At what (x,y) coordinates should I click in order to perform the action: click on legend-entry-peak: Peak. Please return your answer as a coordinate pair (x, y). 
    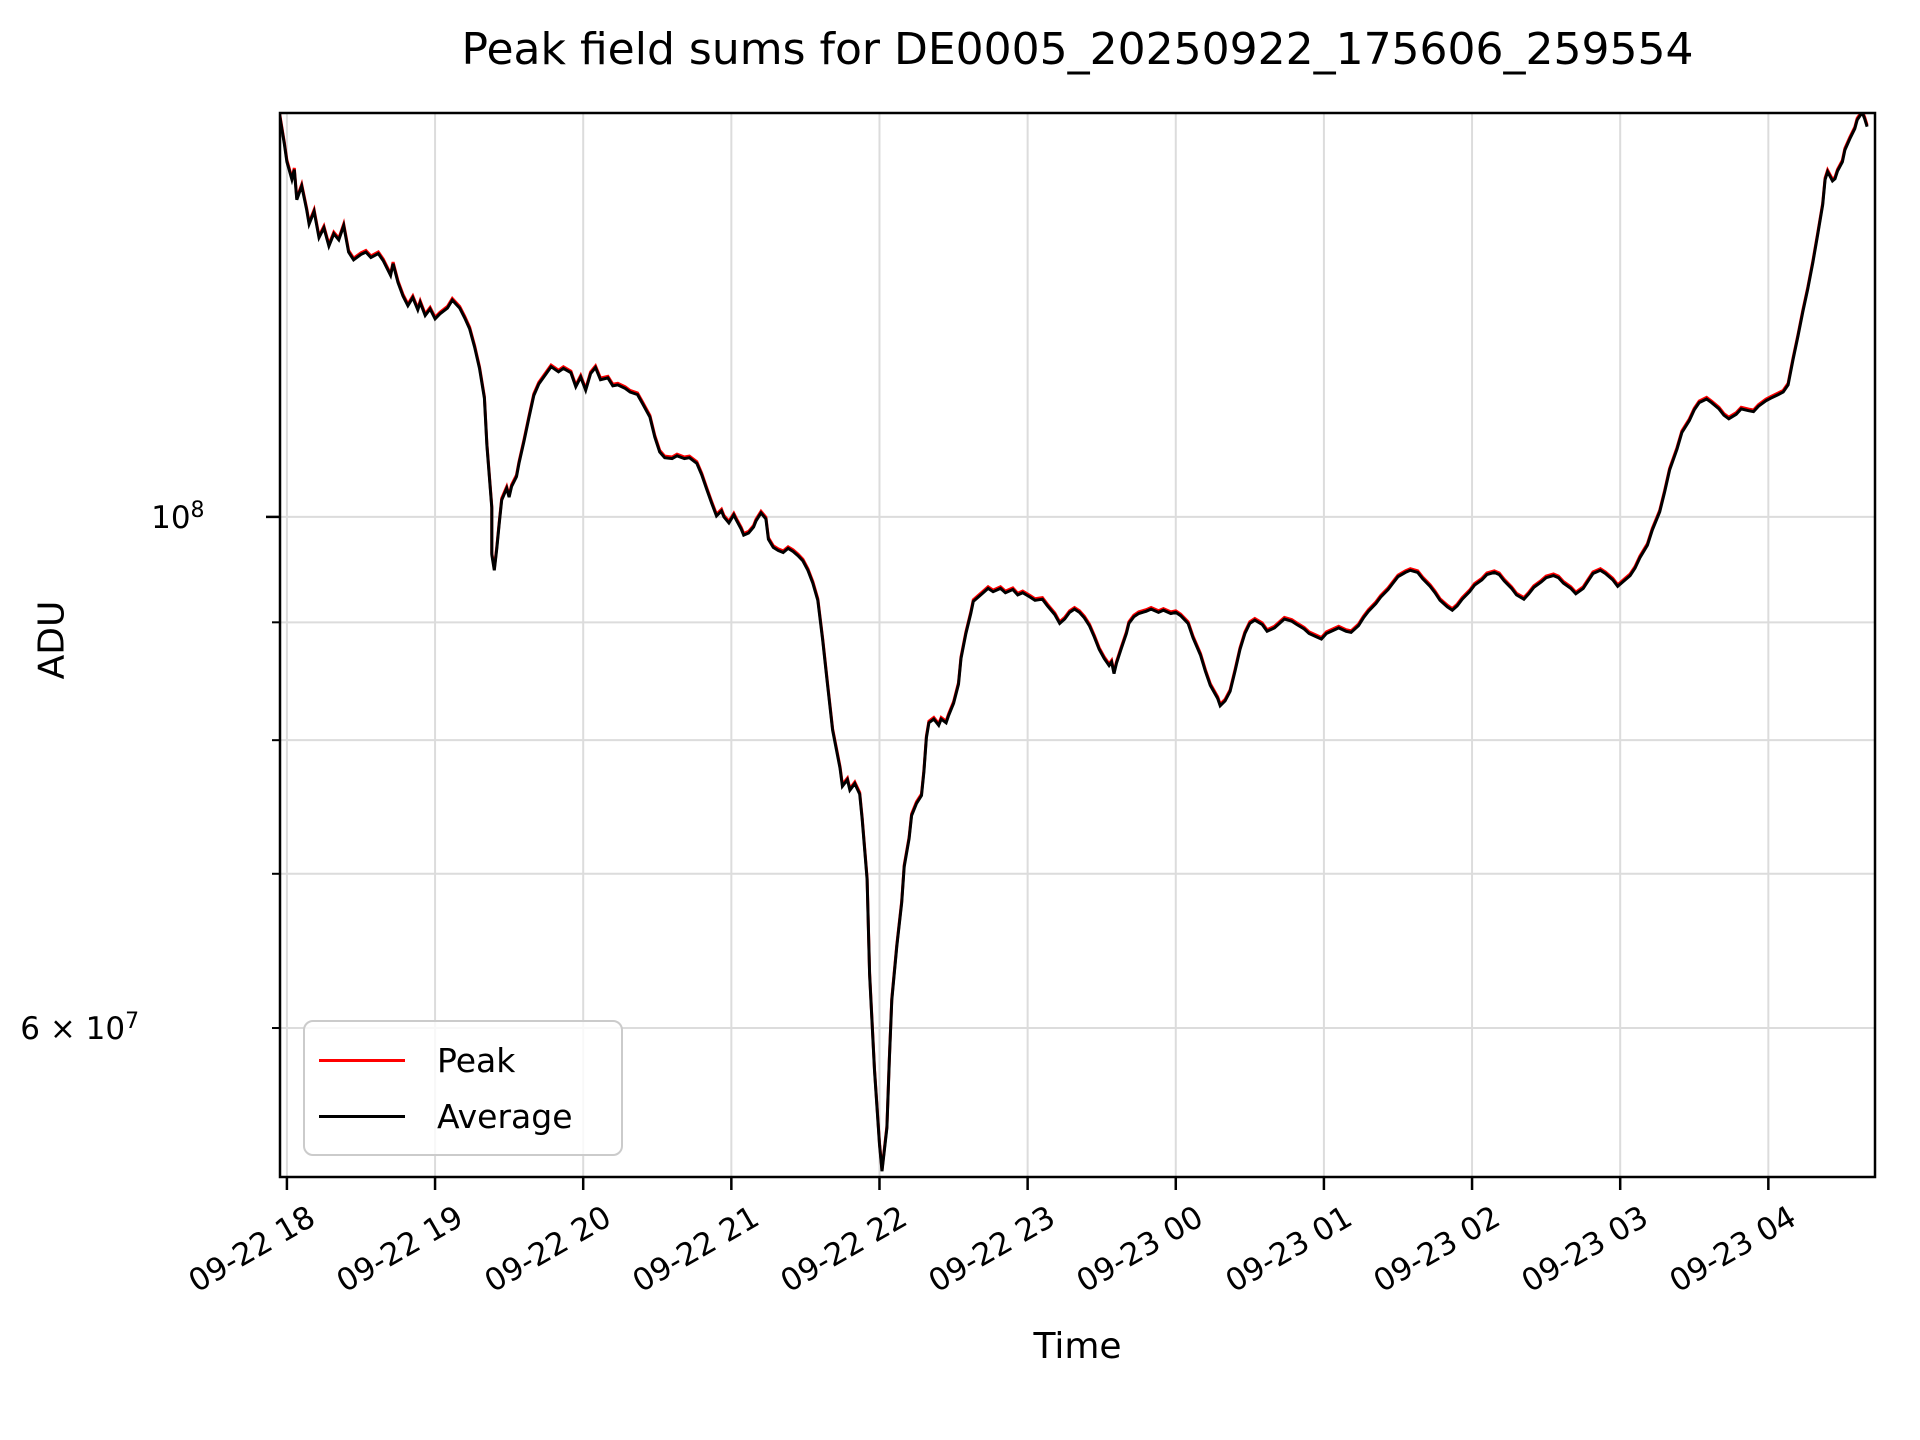
    Looking at the image, I should click on (463, 1060).